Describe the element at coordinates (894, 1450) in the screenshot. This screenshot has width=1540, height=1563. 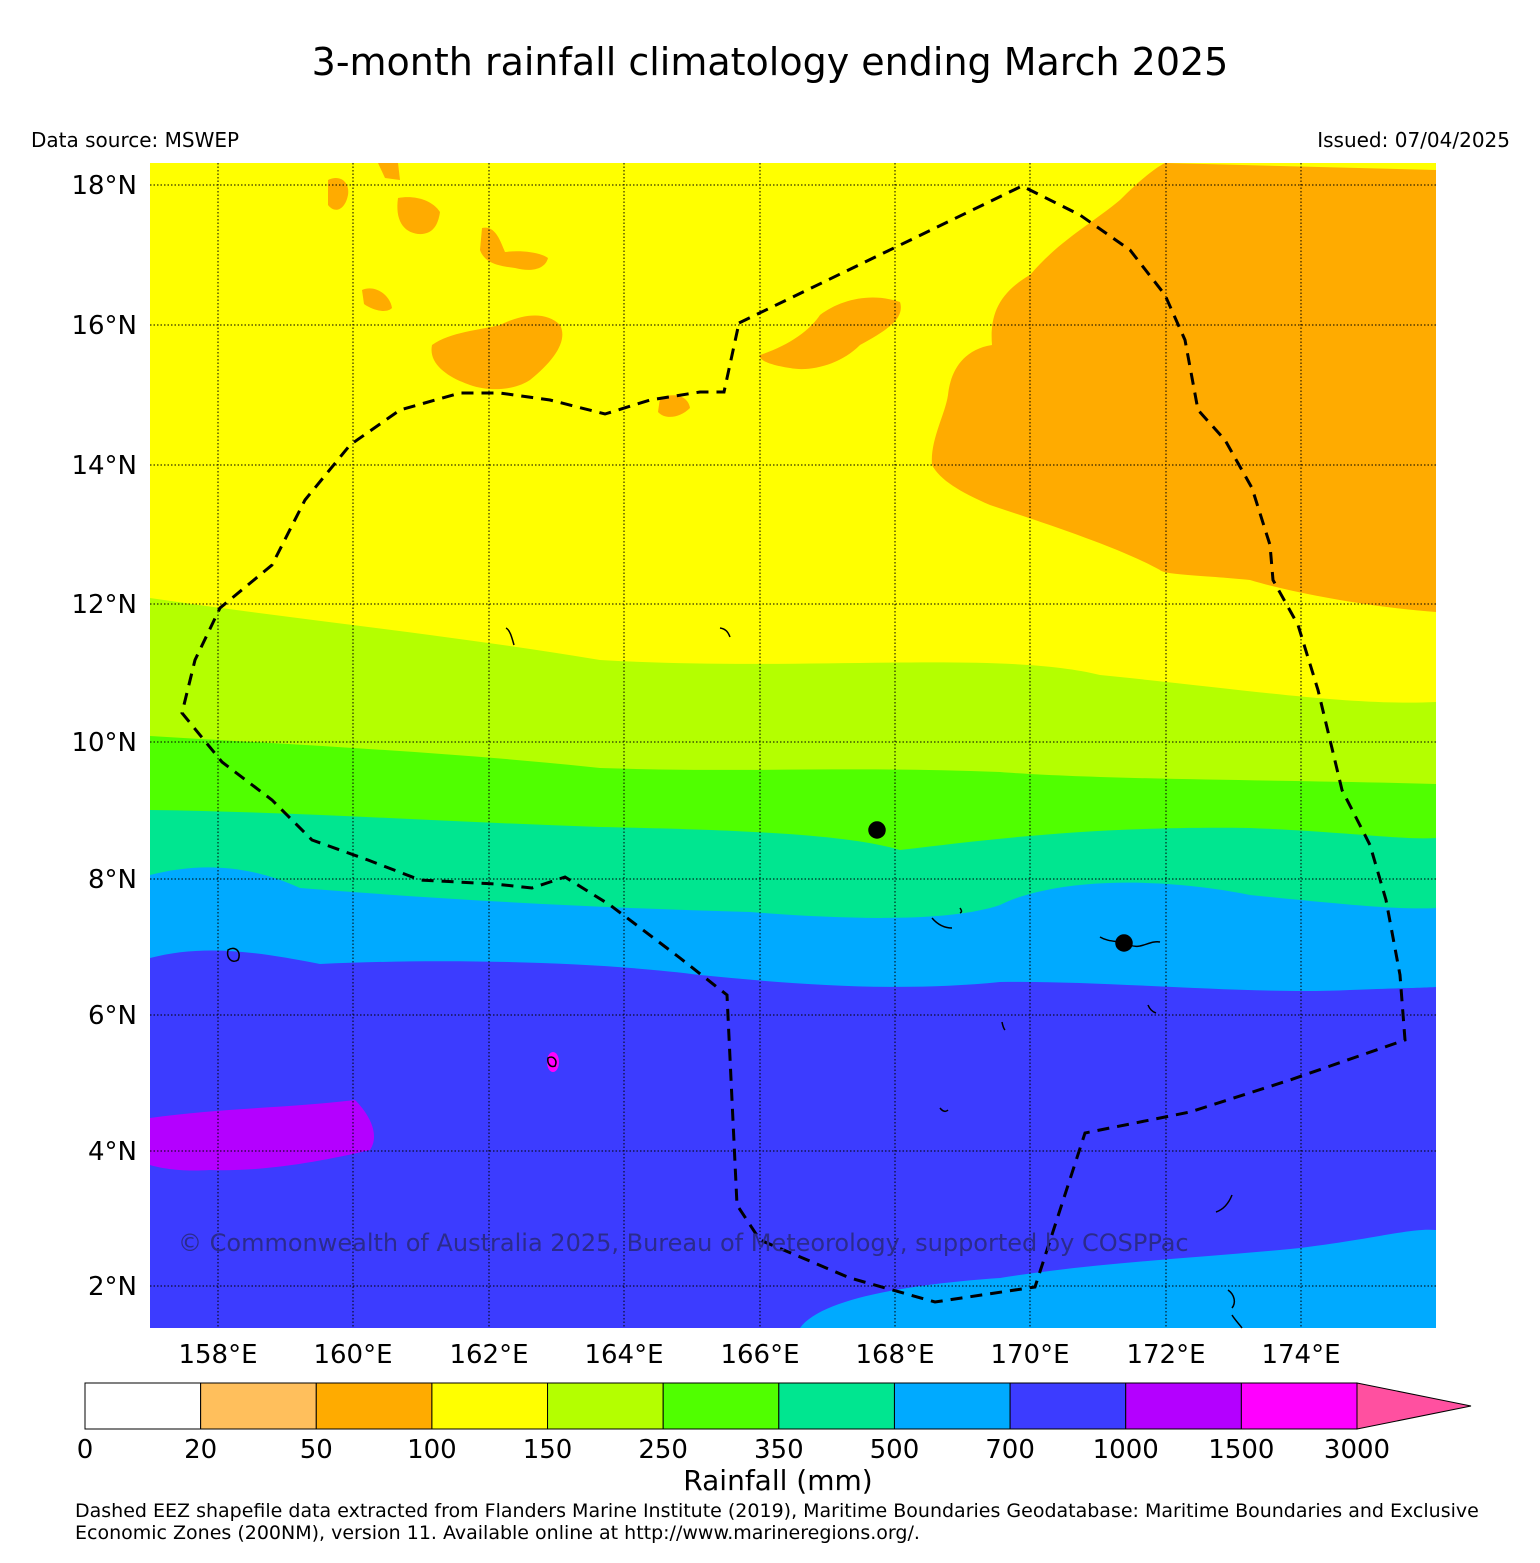
I see `colorbar-tick-label: 500` at that location.